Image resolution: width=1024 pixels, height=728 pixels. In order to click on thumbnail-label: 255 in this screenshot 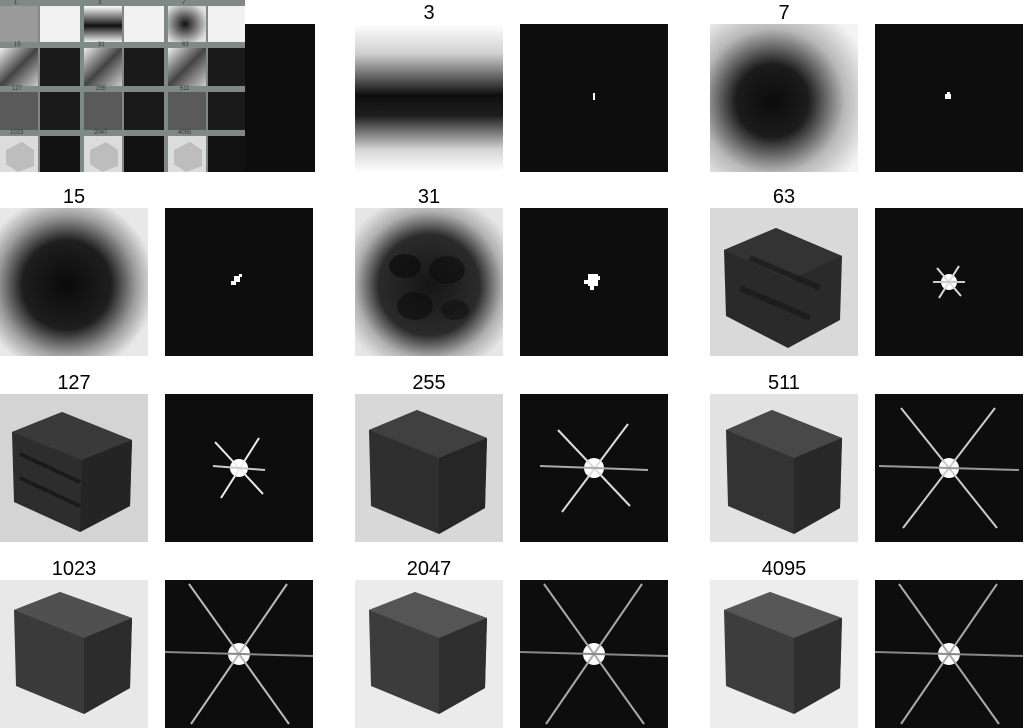, I will do `click(101, 89)`.